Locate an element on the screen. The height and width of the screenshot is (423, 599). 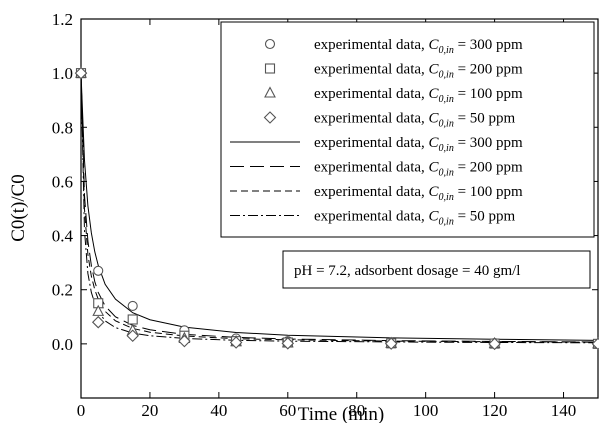
y-tick-label: 0.4 is located at coordinates (63, 236).